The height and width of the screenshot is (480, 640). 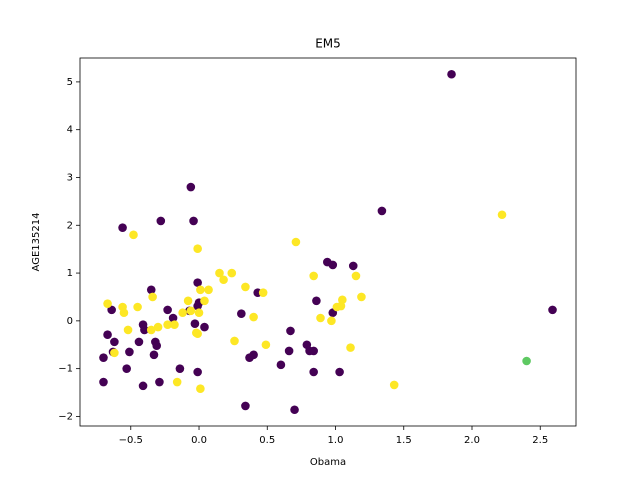 I want to click on y-tick-label: 5, so click(x=70, y=82).